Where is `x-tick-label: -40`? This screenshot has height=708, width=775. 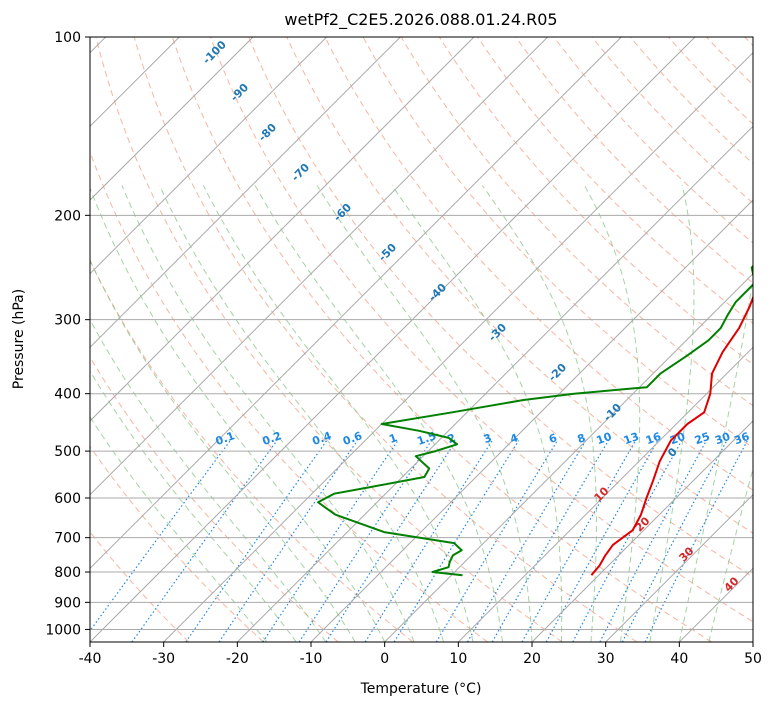 x-tick-label: -40 is located at coordinates (90, 659).